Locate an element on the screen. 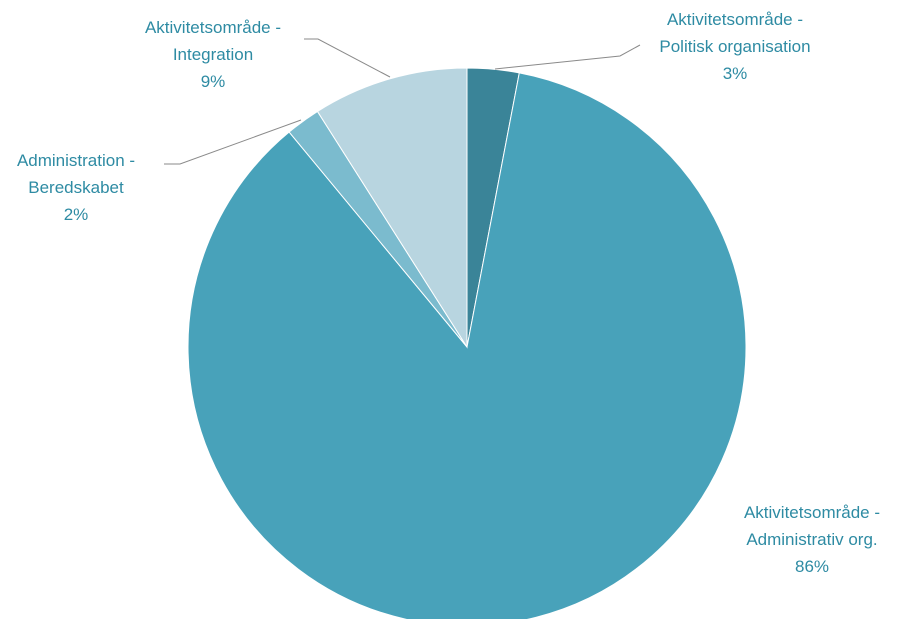 The image size is (901, 624). slice-label-aktivitetsomrade-integration: Aktivitetsområde - Integration 9% is located at coordinates (213, 54).